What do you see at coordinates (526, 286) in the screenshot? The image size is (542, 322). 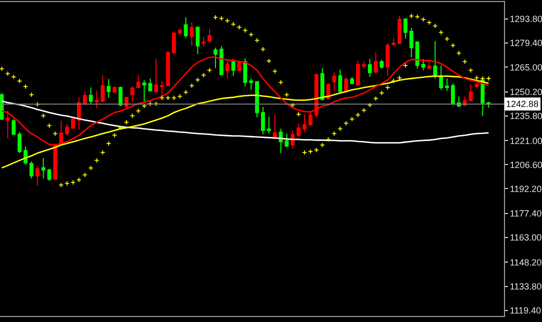 I see `y-tick-label: 1133.80` at bounding box center [526, 286].